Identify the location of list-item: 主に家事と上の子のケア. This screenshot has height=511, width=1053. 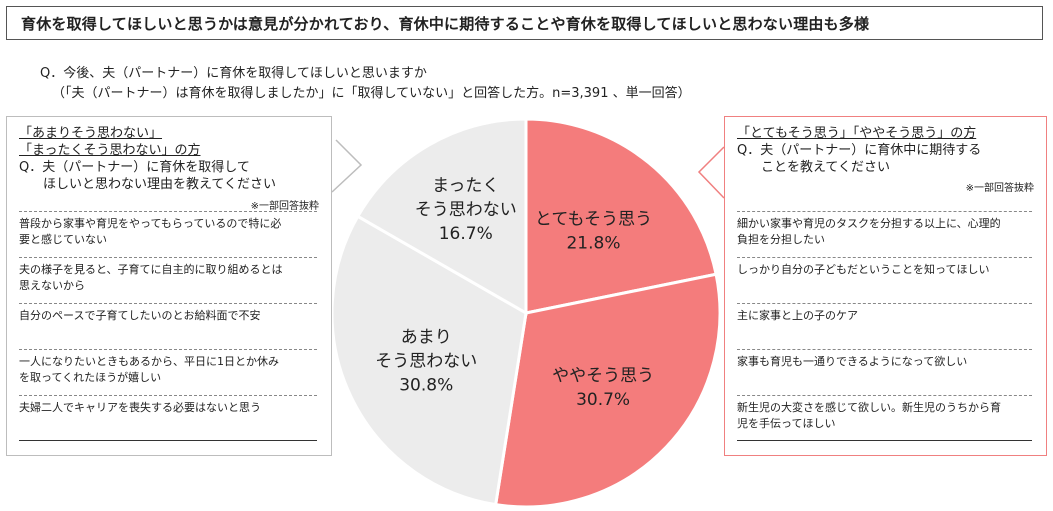
(884, 326).